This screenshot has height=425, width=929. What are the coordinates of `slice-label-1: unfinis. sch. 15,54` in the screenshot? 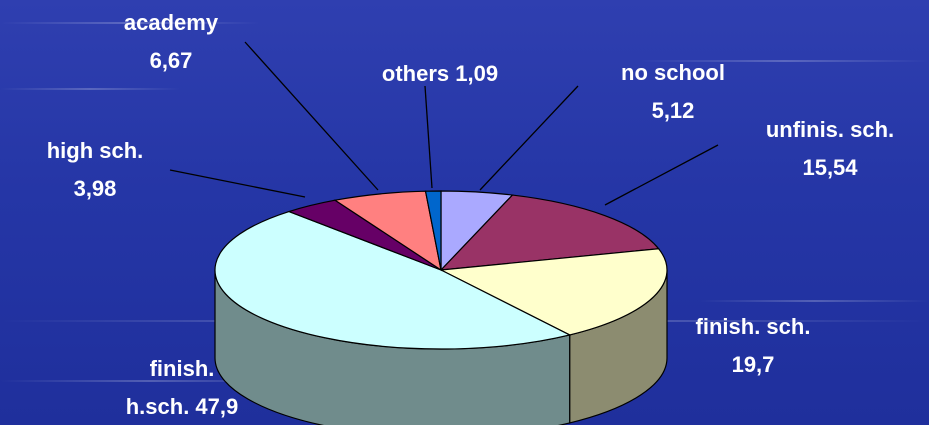 It's located at (830, 148).